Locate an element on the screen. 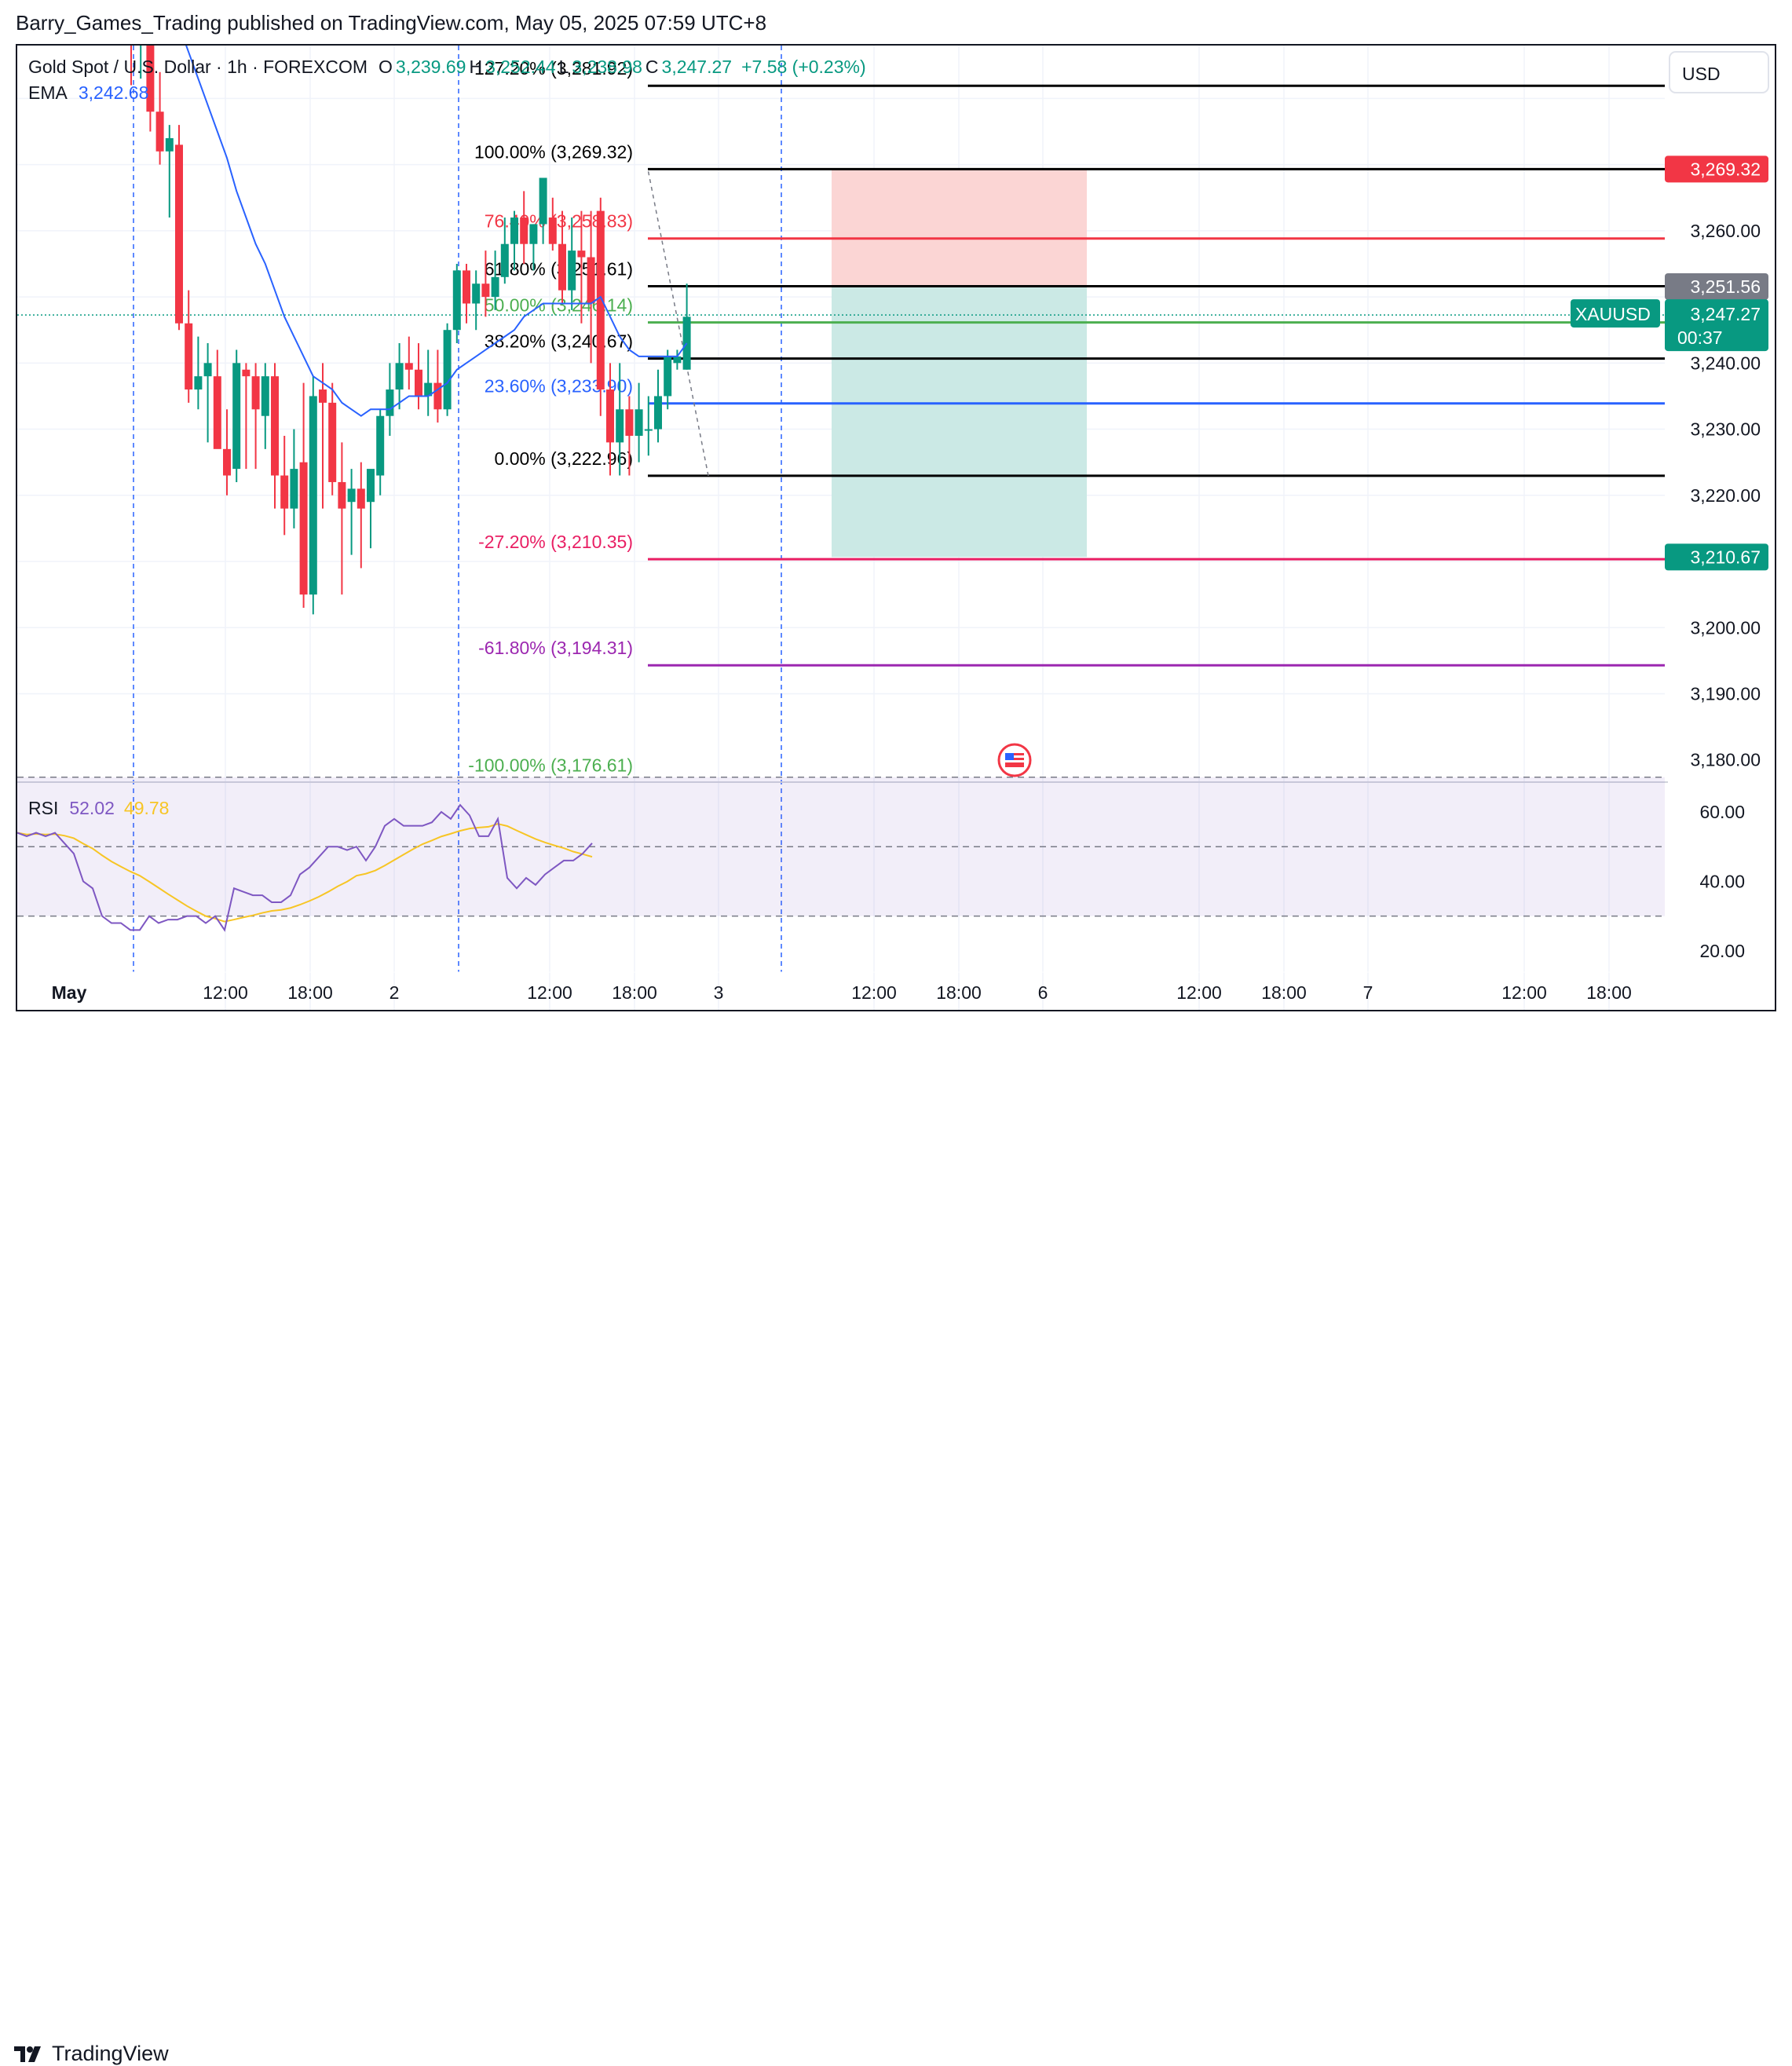 Image resolution: width=1792 pixels, height=2066 pixels. currency-button is located at coordinates (1719, 72).